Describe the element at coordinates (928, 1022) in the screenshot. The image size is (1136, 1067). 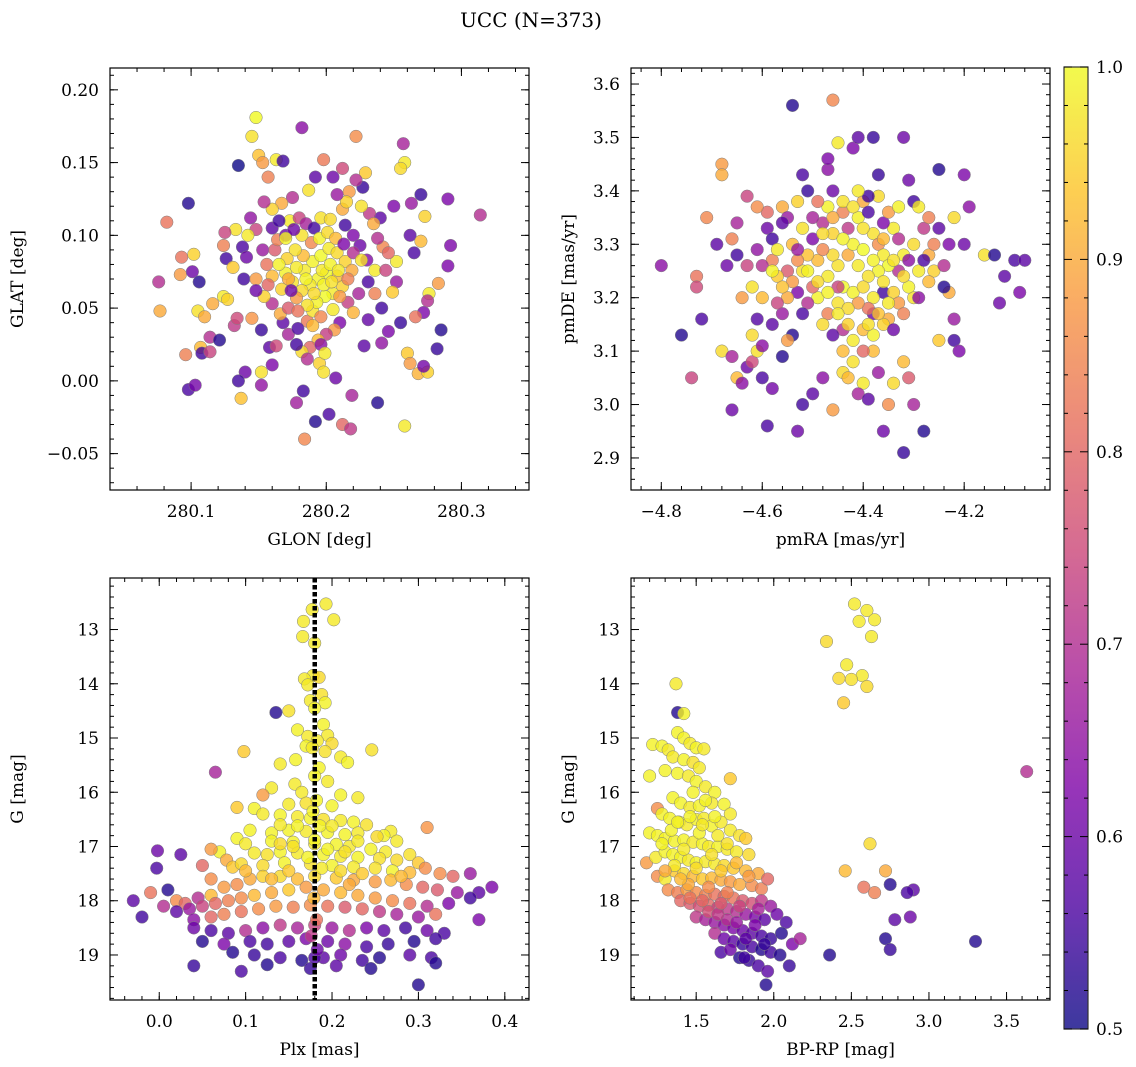
I see `x-tick-label: 3.0` at that location.